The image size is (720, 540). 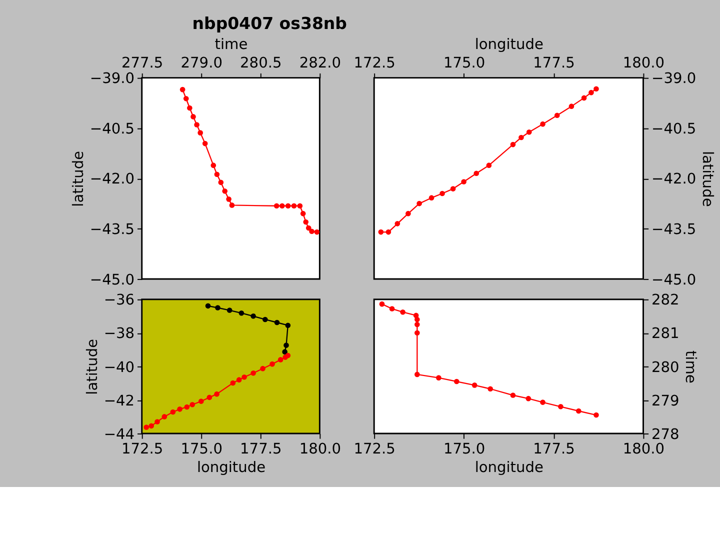 What do you see at coordinates (261, 63) in the screenshot?
I see `x-tick-label: 280.5` at bounding box center [261, 63].